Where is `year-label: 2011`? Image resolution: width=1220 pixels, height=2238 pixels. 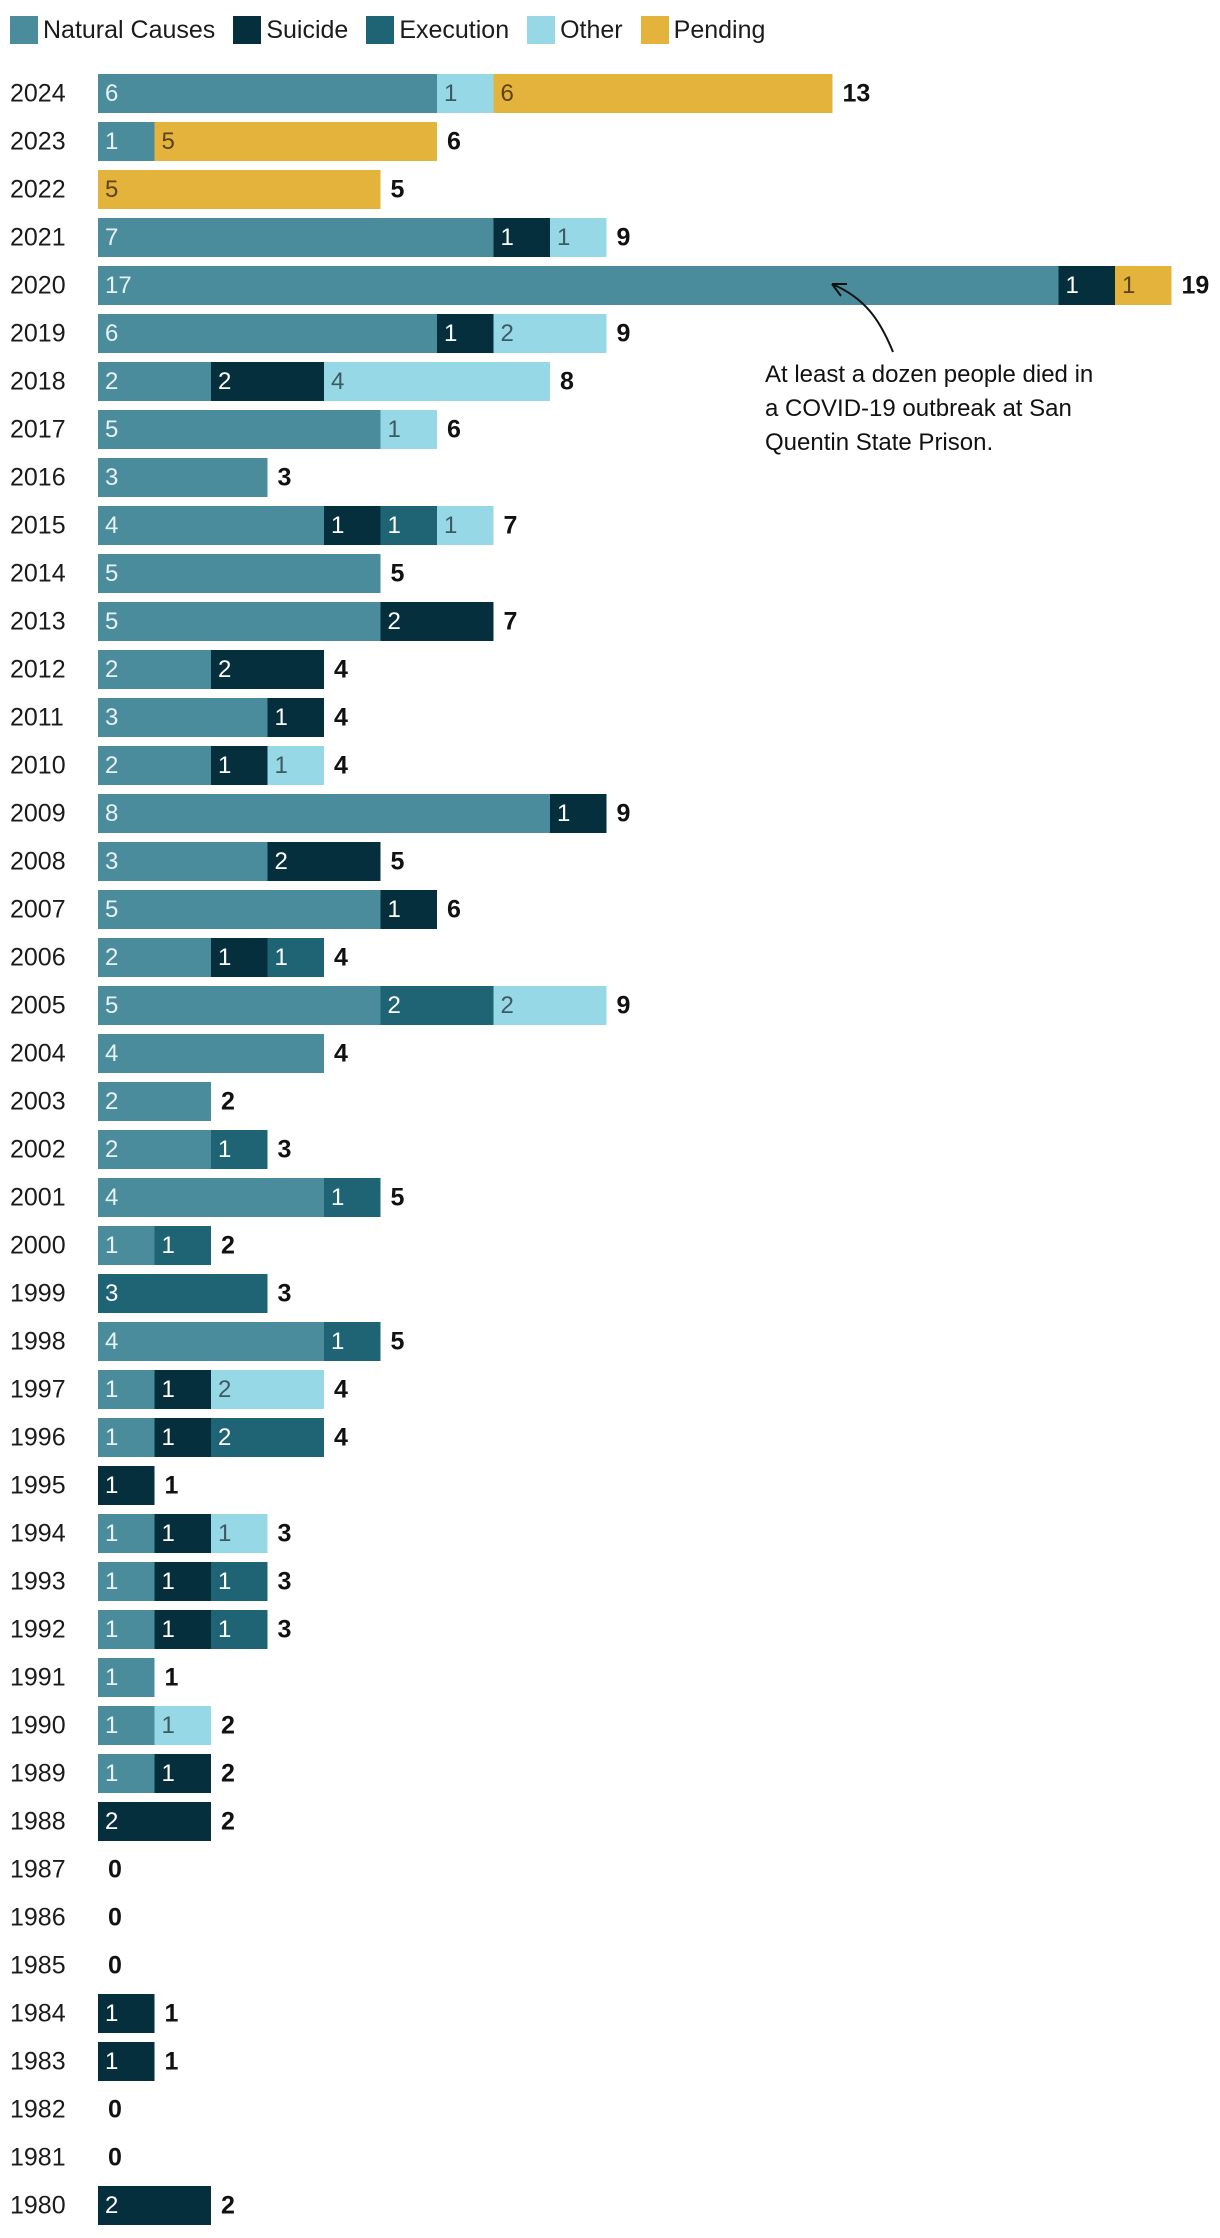
year-label: 2011 is located at coordinates (37, 718).